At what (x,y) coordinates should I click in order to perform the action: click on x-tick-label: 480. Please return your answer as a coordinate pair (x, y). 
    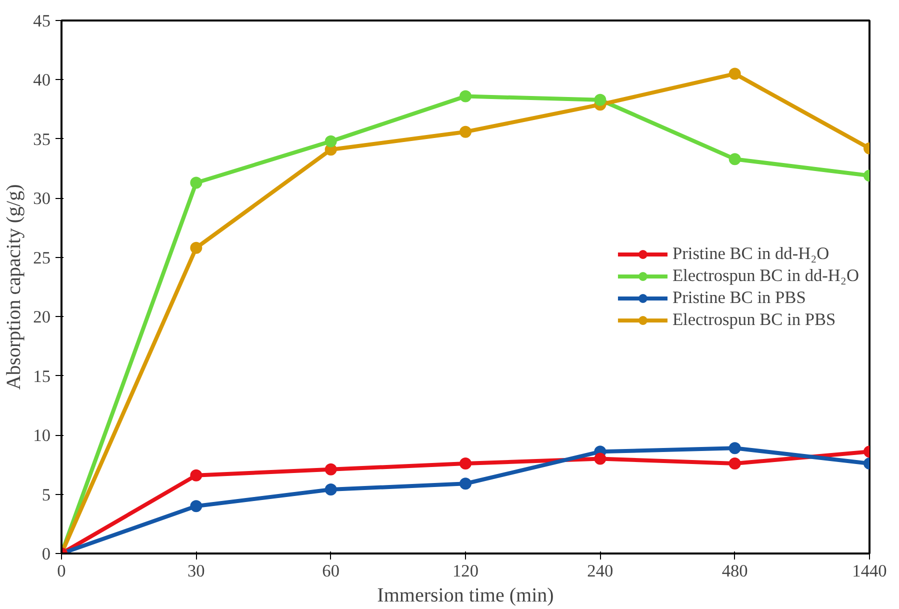
    Looking at the image, I should click on (735, 571).